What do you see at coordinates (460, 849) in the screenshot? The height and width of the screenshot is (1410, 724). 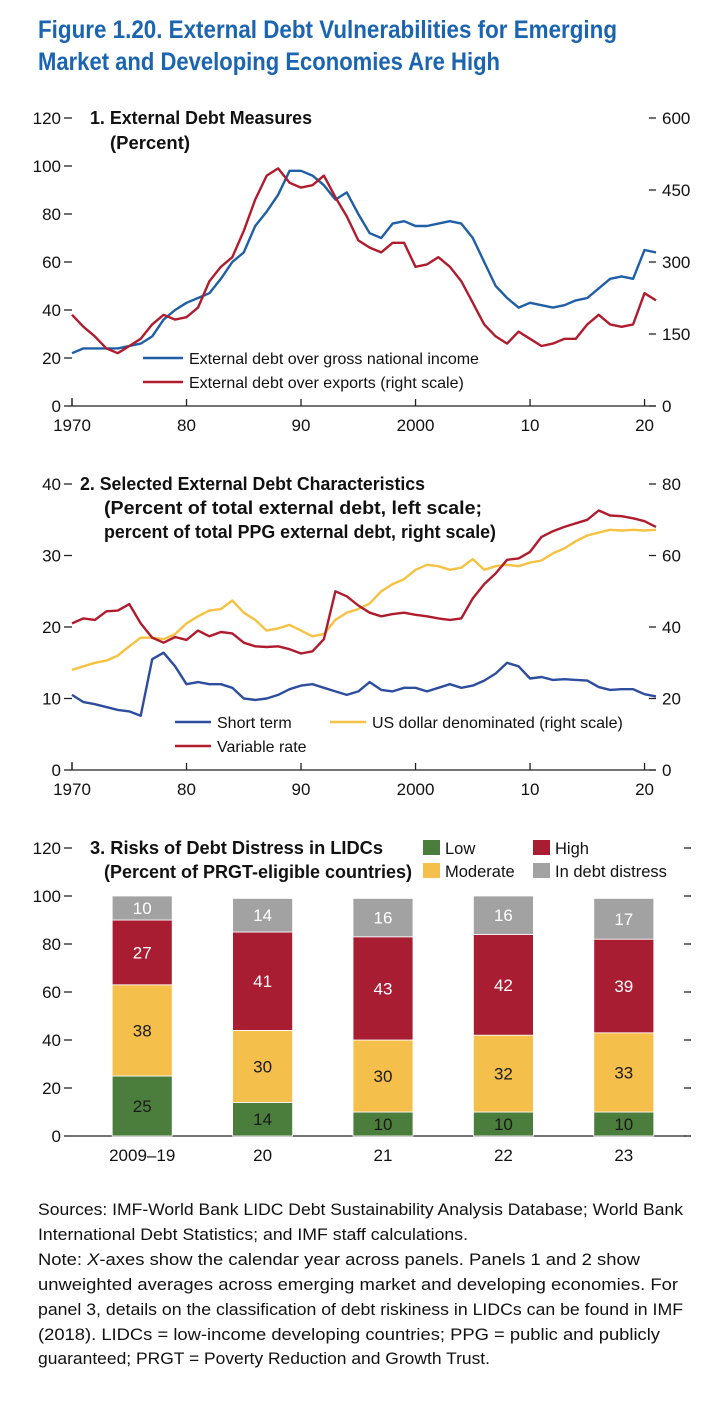 I see `legend-label: Low` at bounding box center [460, 849].